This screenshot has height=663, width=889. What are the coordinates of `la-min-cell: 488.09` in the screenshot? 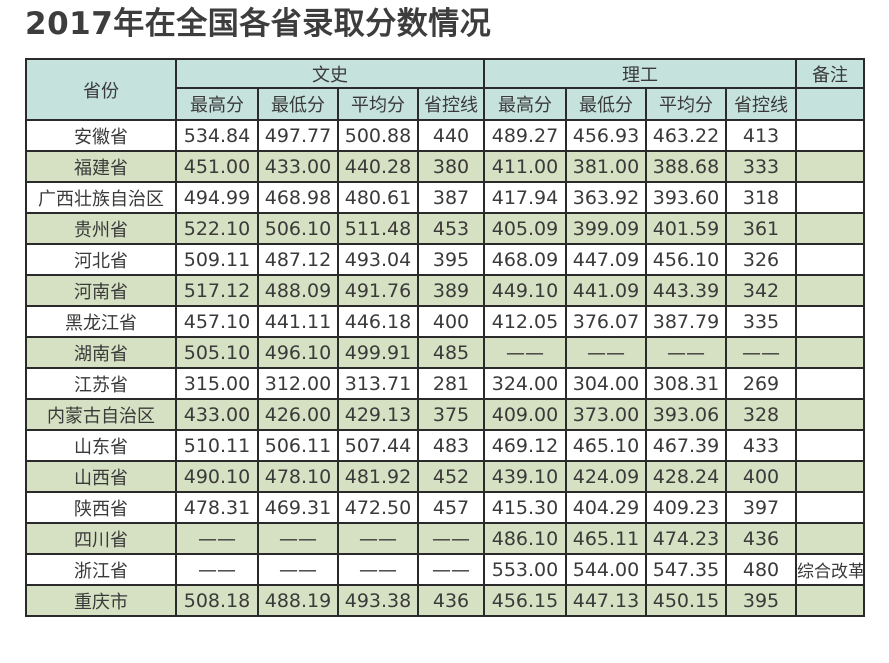 It's located at (298, 291).